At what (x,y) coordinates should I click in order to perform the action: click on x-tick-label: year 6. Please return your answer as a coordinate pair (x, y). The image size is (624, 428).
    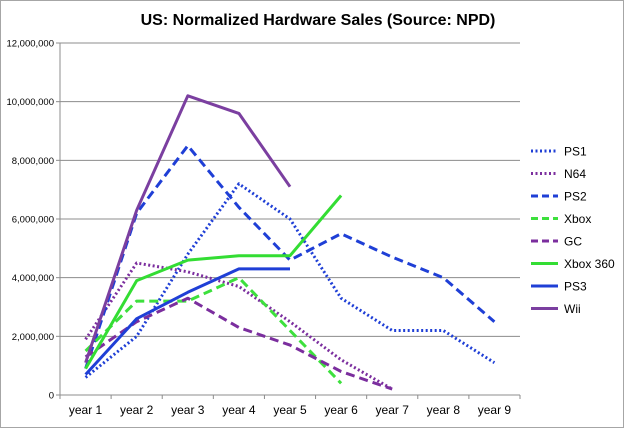
    Looking at the image, I should click on (341, 410).